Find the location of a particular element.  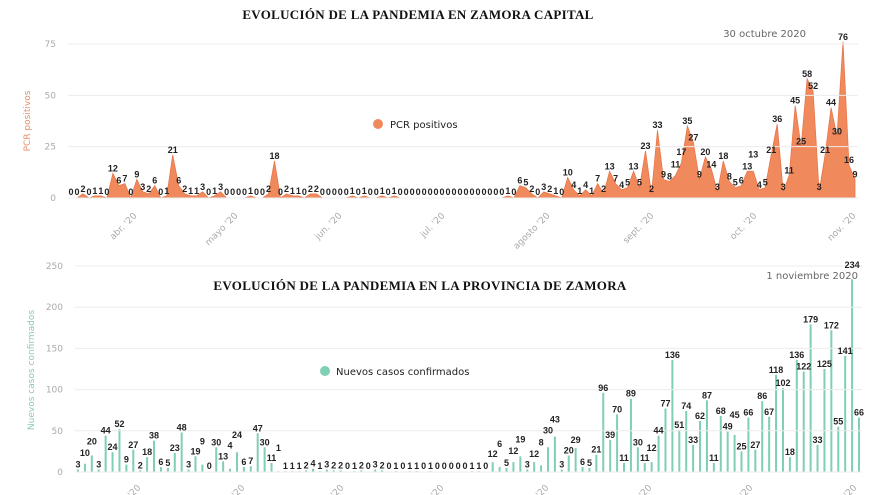

data-label: 29 is located at coordinates (576, 440).